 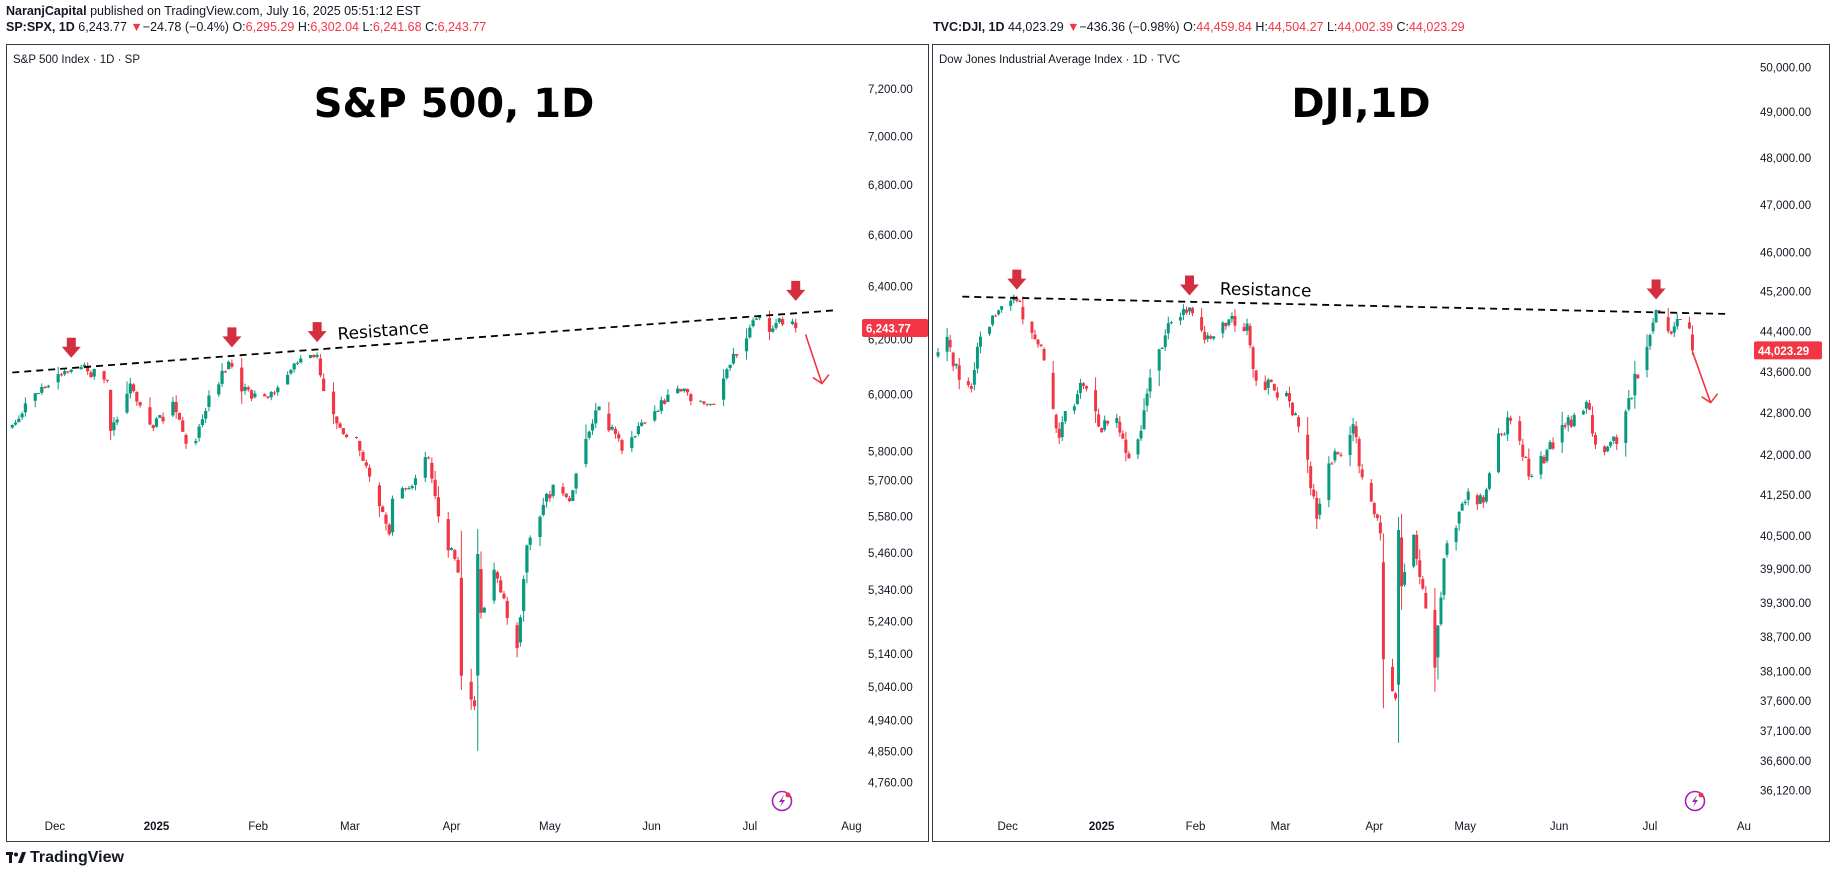 What do you see at coordinates (1280, 827) in the screenshot?
I see `x-tick-label: Mar` at bounding box center [1280, 827].